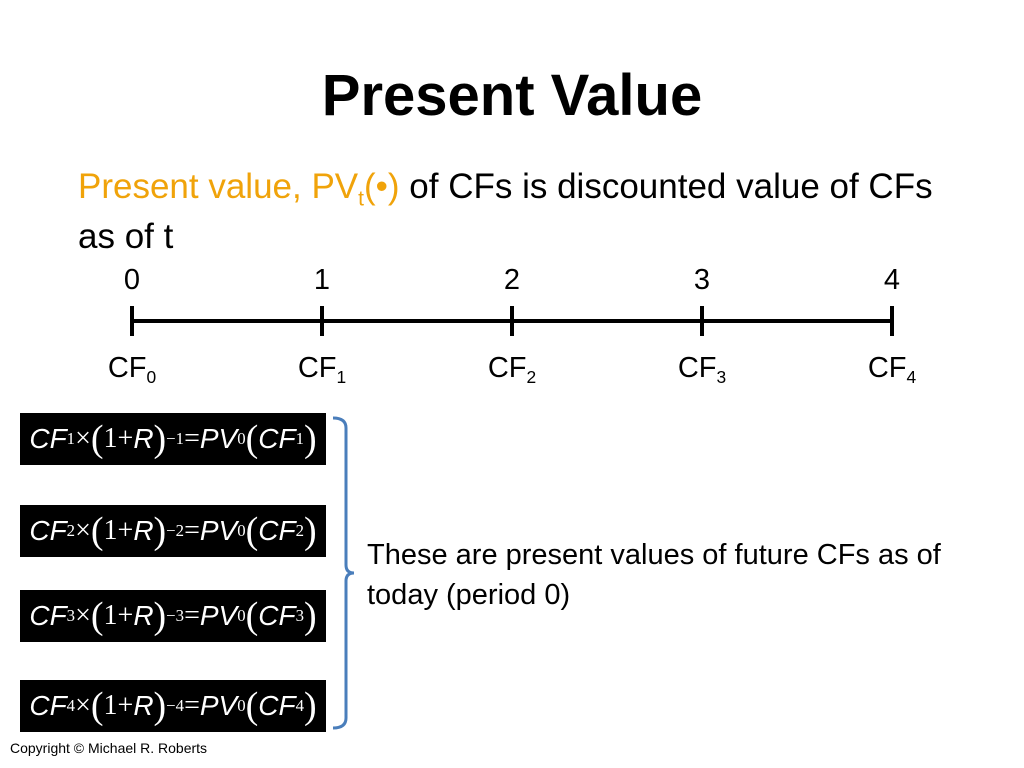 Image resolution: width=1024 pixels, height=768 pixels. Describe the element at coordinates (721, 377) in the screenshot. I see `cash-flow-sub: 3` at that location.